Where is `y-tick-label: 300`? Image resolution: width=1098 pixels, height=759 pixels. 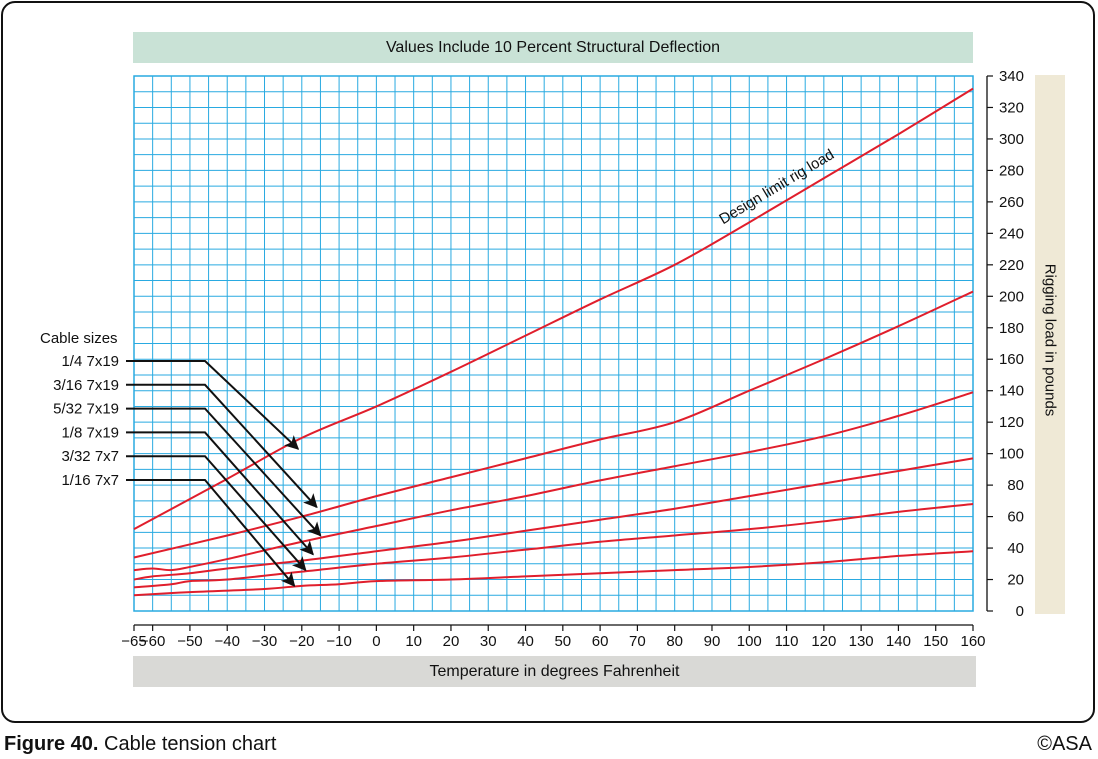 y-tick-label: 300 is located at coordinates (1011, 139).